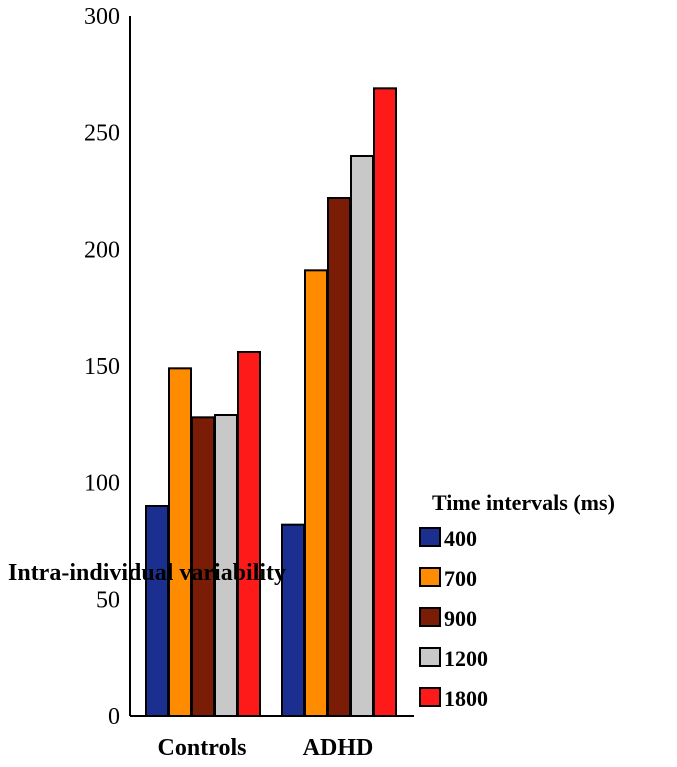 The image size is (677, 767). What do you see at coordinates (102, 17) in the screenshot?
I see `y-tick-label: 300` at bounding box center [102, 17].